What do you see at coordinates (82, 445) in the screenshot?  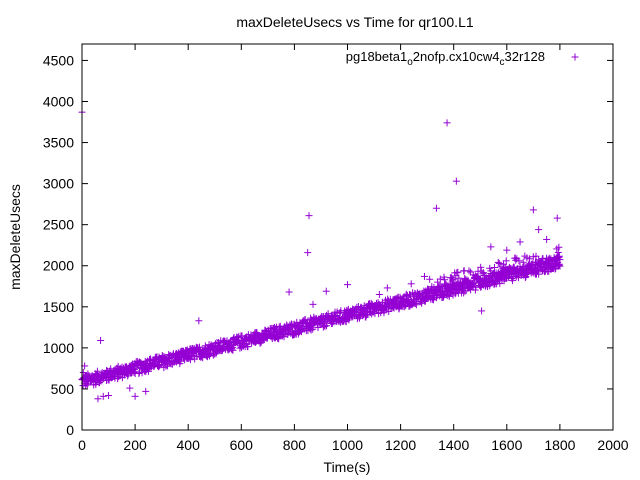 I see `x-tick-label: 0` at bounding box center [82, 445].